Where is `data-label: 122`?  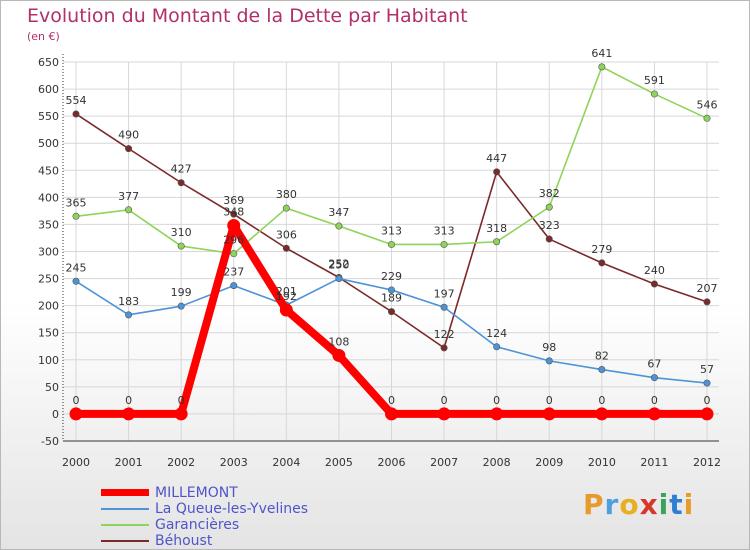
data-label: 122 is located at coordinates (444, 334).